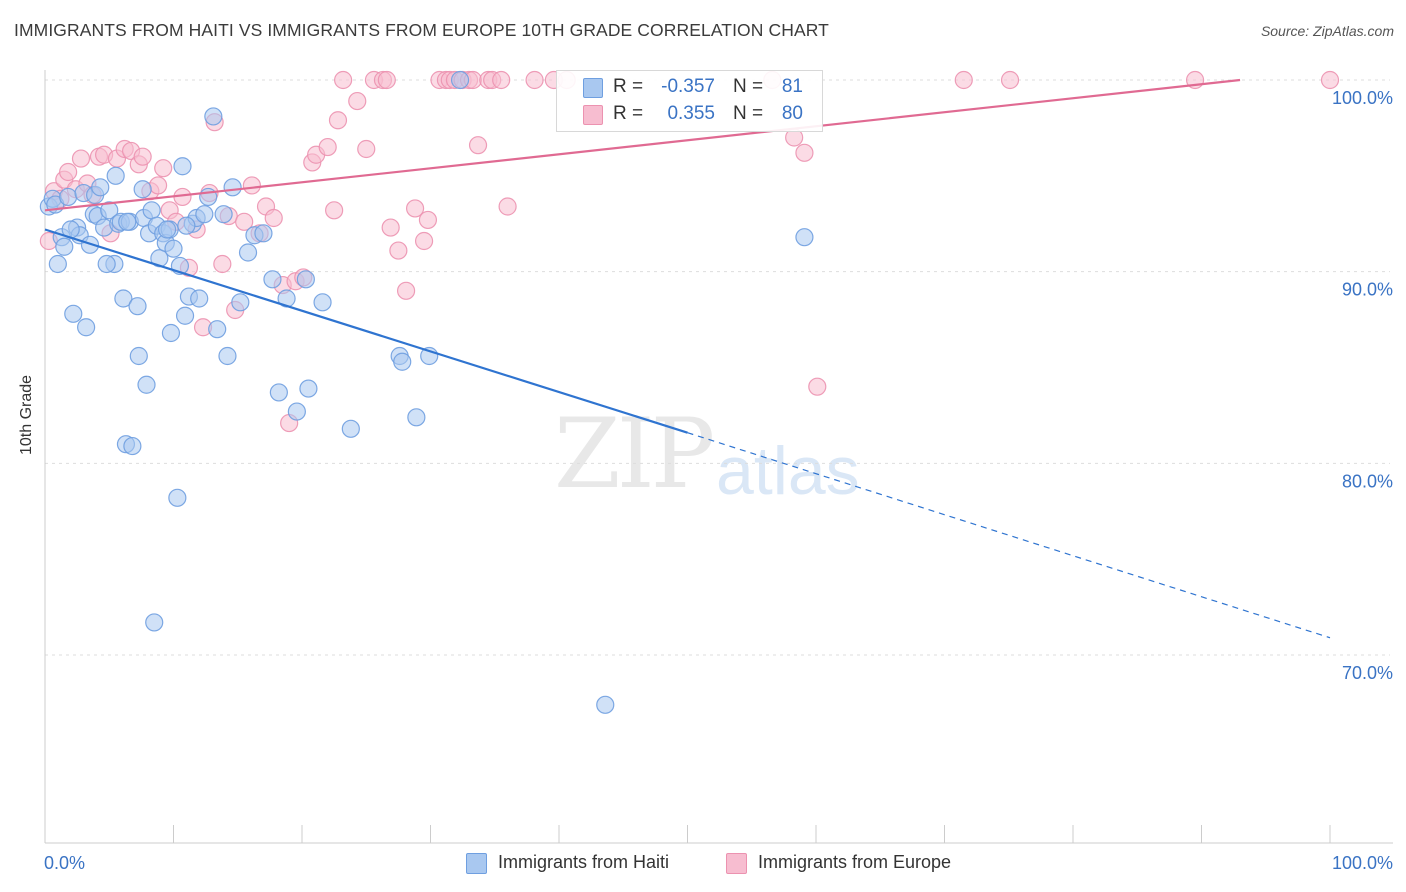  Describe the element at coordinates (1009, 535) in the screenshot. I see `haiti-trend-extension` at that location.